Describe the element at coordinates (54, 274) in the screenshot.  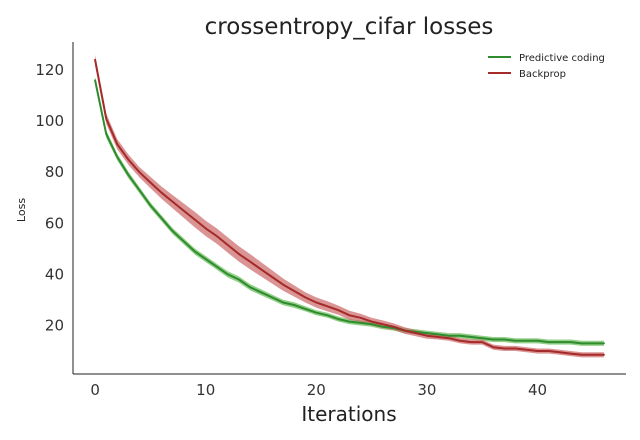
I see `y-tick-label: 40` at that location.